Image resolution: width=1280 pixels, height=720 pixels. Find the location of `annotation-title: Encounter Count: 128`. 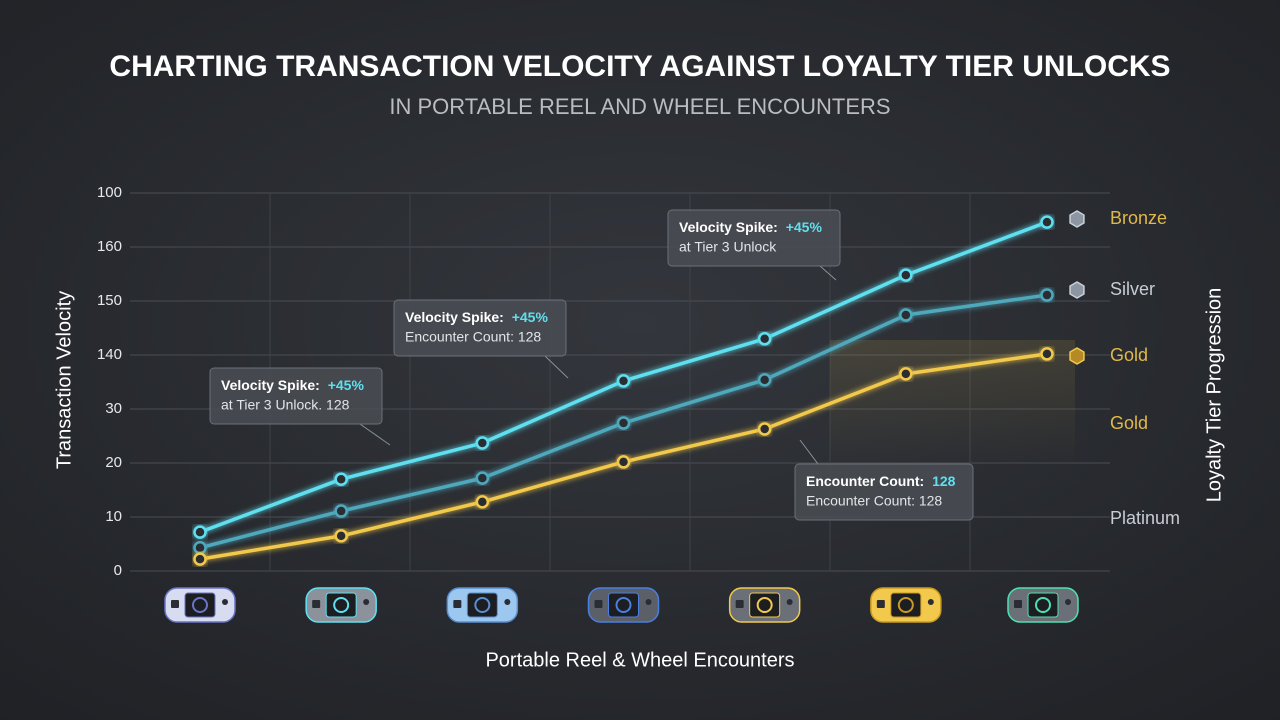

annotation-title: Encounter Count: 128 is located at coordinates (881, 481).